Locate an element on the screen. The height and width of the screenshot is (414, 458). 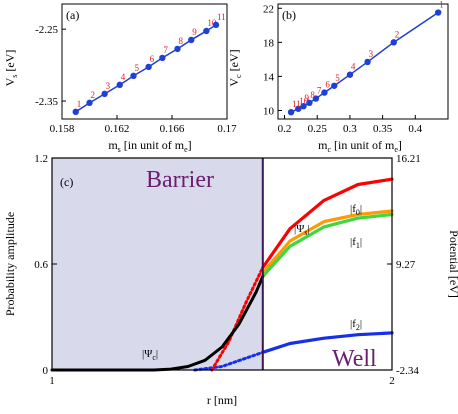
barrier-label: Barrier is located at coordinates (180, 180).